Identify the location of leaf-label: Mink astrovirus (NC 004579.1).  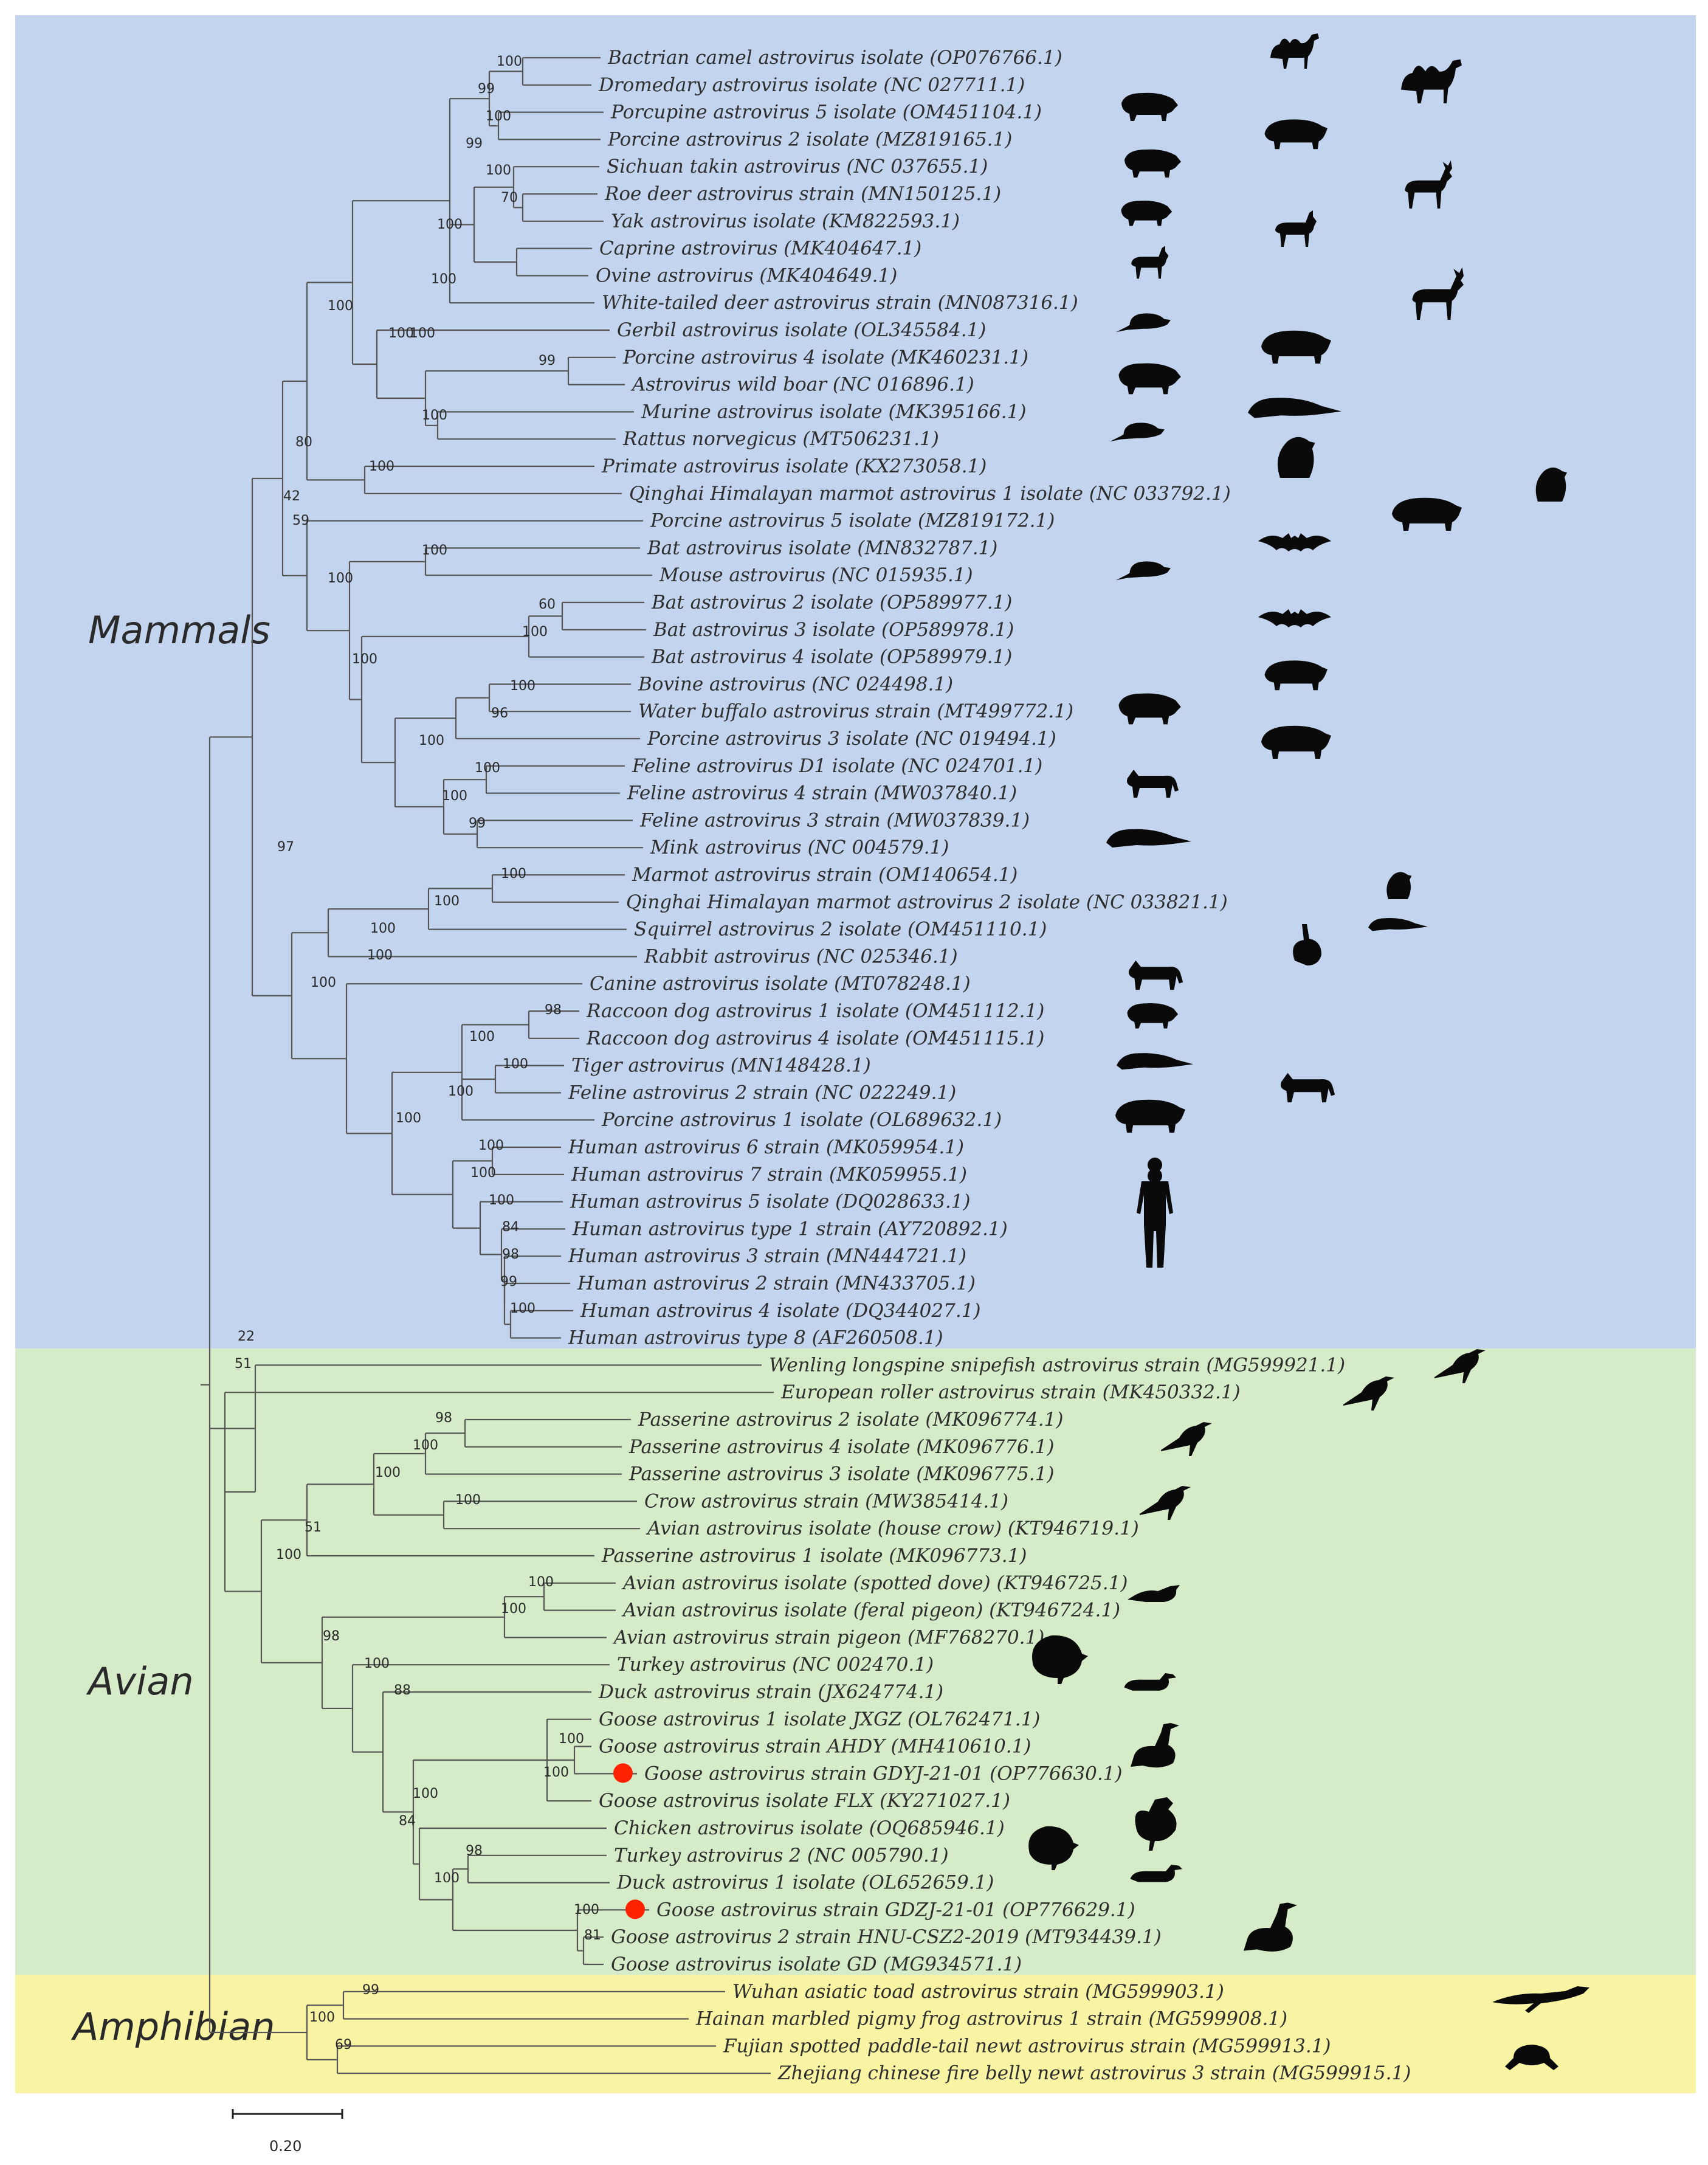
(799, 847).